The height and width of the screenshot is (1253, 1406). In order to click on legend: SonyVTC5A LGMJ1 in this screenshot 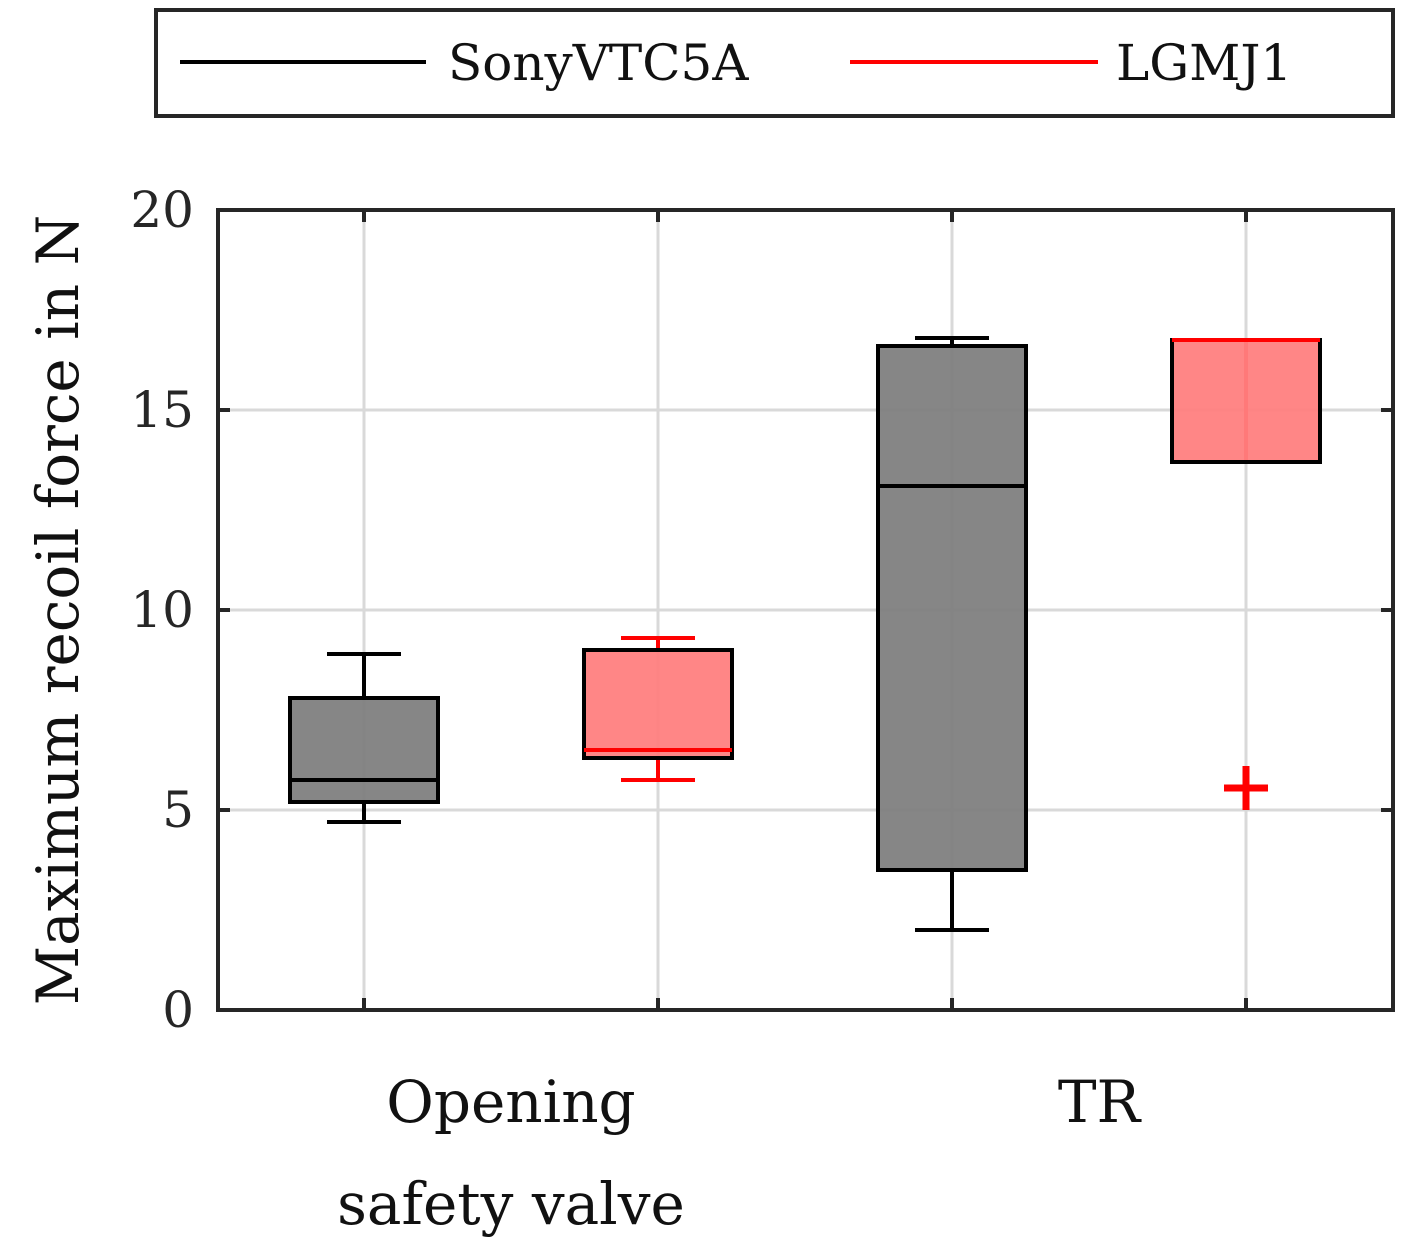, I will do `click(774, 63)`.